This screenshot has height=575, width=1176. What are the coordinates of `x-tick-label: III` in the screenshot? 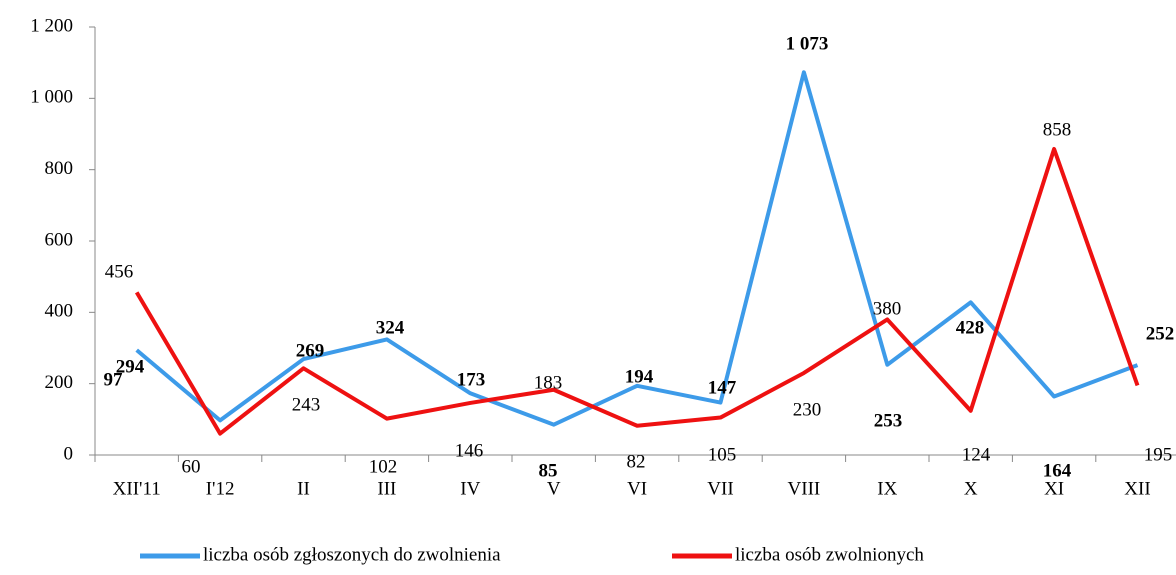 It's located at (386, 488).